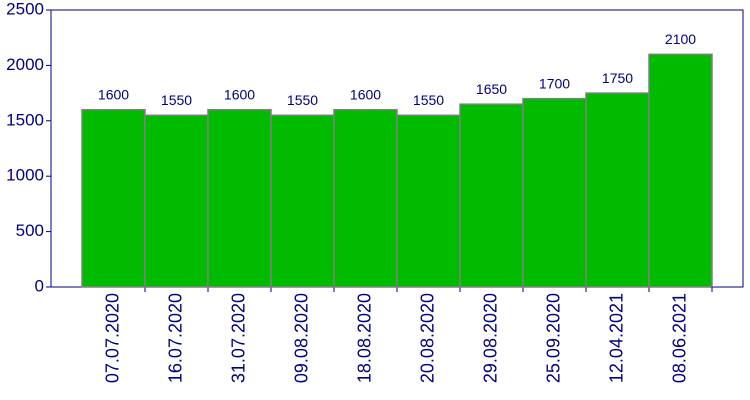  What do you see at coordinates (680, 39) in the screenshot?
I see `value-label: 2100` at bounding box center [680, 39].